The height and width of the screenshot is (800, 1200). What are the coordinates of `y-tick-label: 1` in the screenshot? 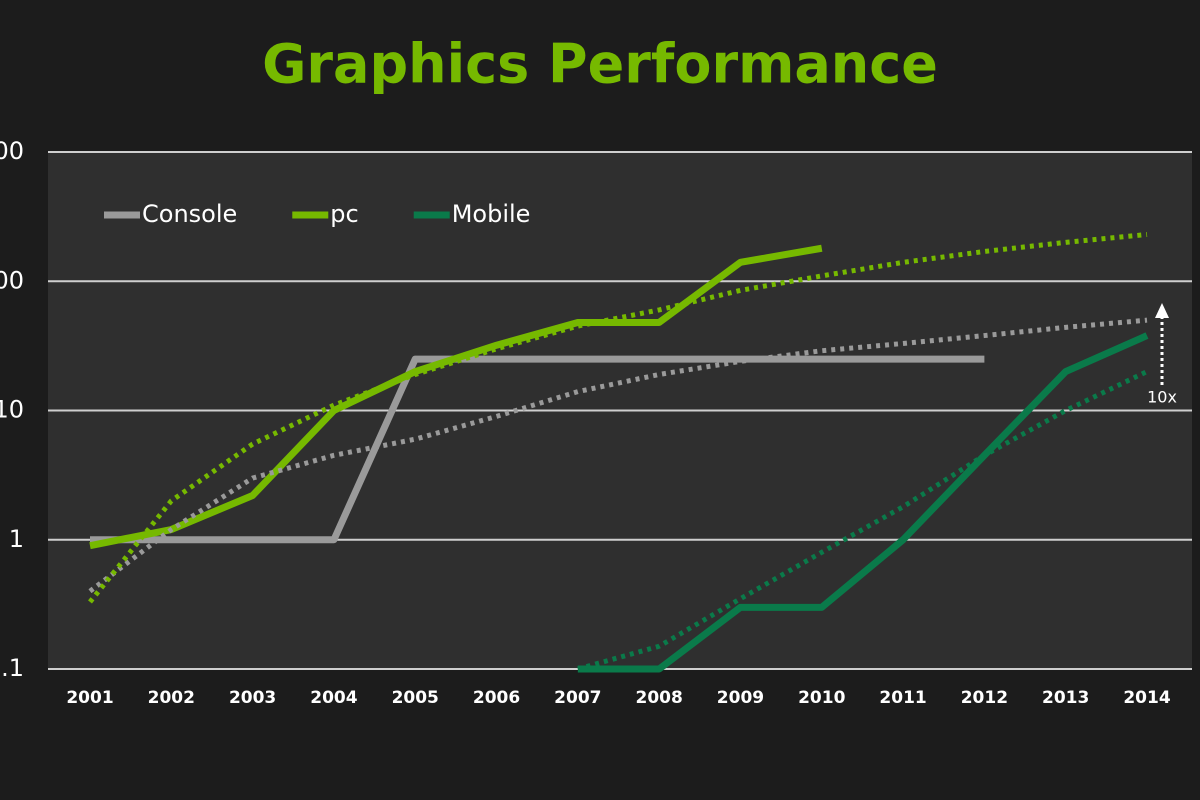 It's located at (16, 539).